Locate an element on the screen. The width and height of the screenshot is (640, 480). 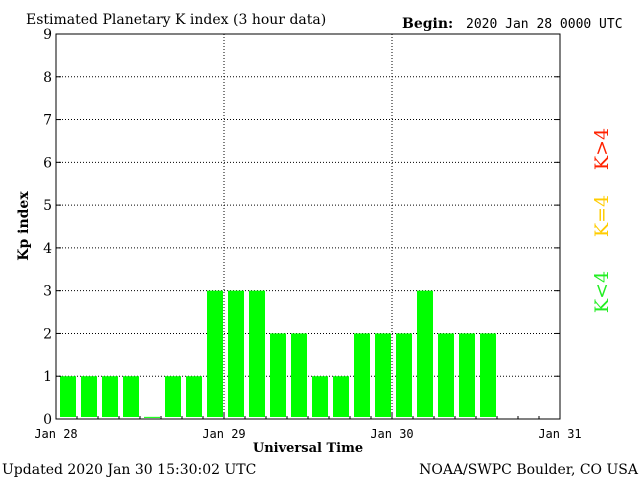
x-tick-label: Jan 31 is located at coordinates (559, 434).